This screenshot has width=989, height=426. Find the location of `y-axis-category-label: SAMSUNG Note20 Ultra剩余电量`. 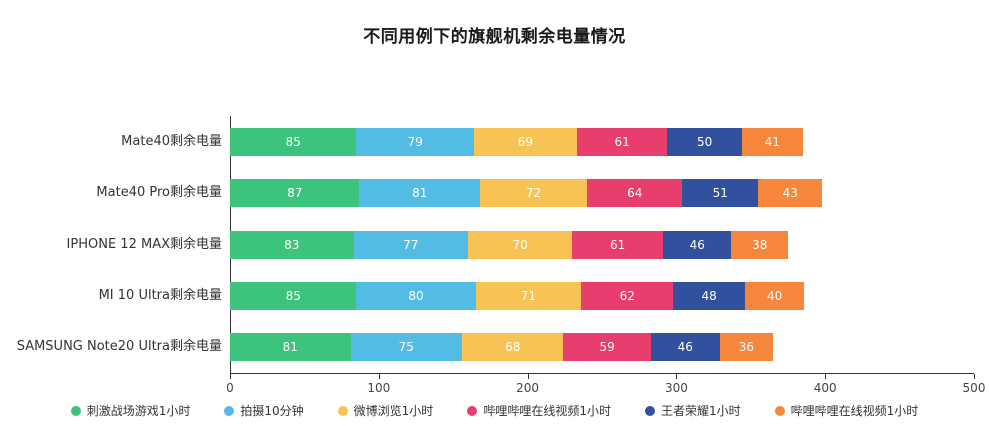

y-axis-category-label: SAMSUNG Note20 Ultra剩余电量 is located at coordinates (119, 347).